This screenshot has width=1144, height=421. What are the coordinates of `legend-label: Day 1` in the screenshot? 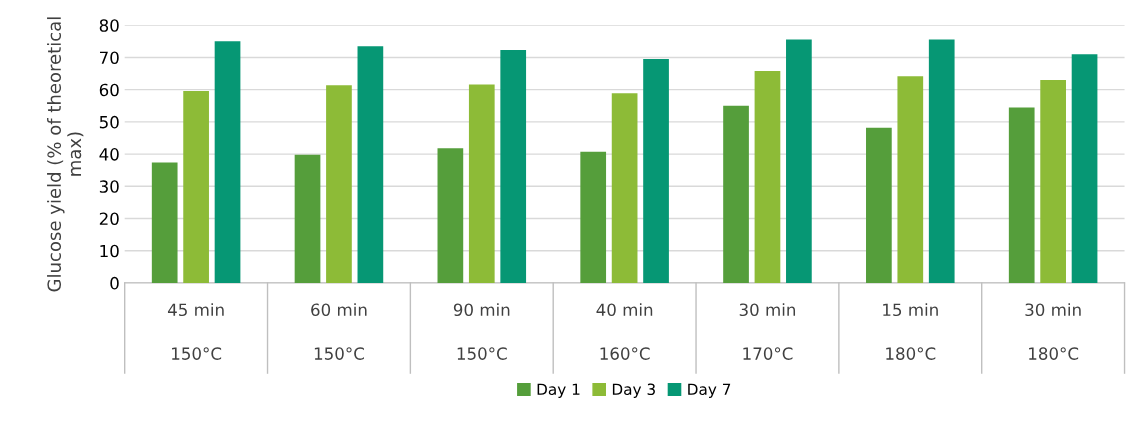 It's located at (558, 390).